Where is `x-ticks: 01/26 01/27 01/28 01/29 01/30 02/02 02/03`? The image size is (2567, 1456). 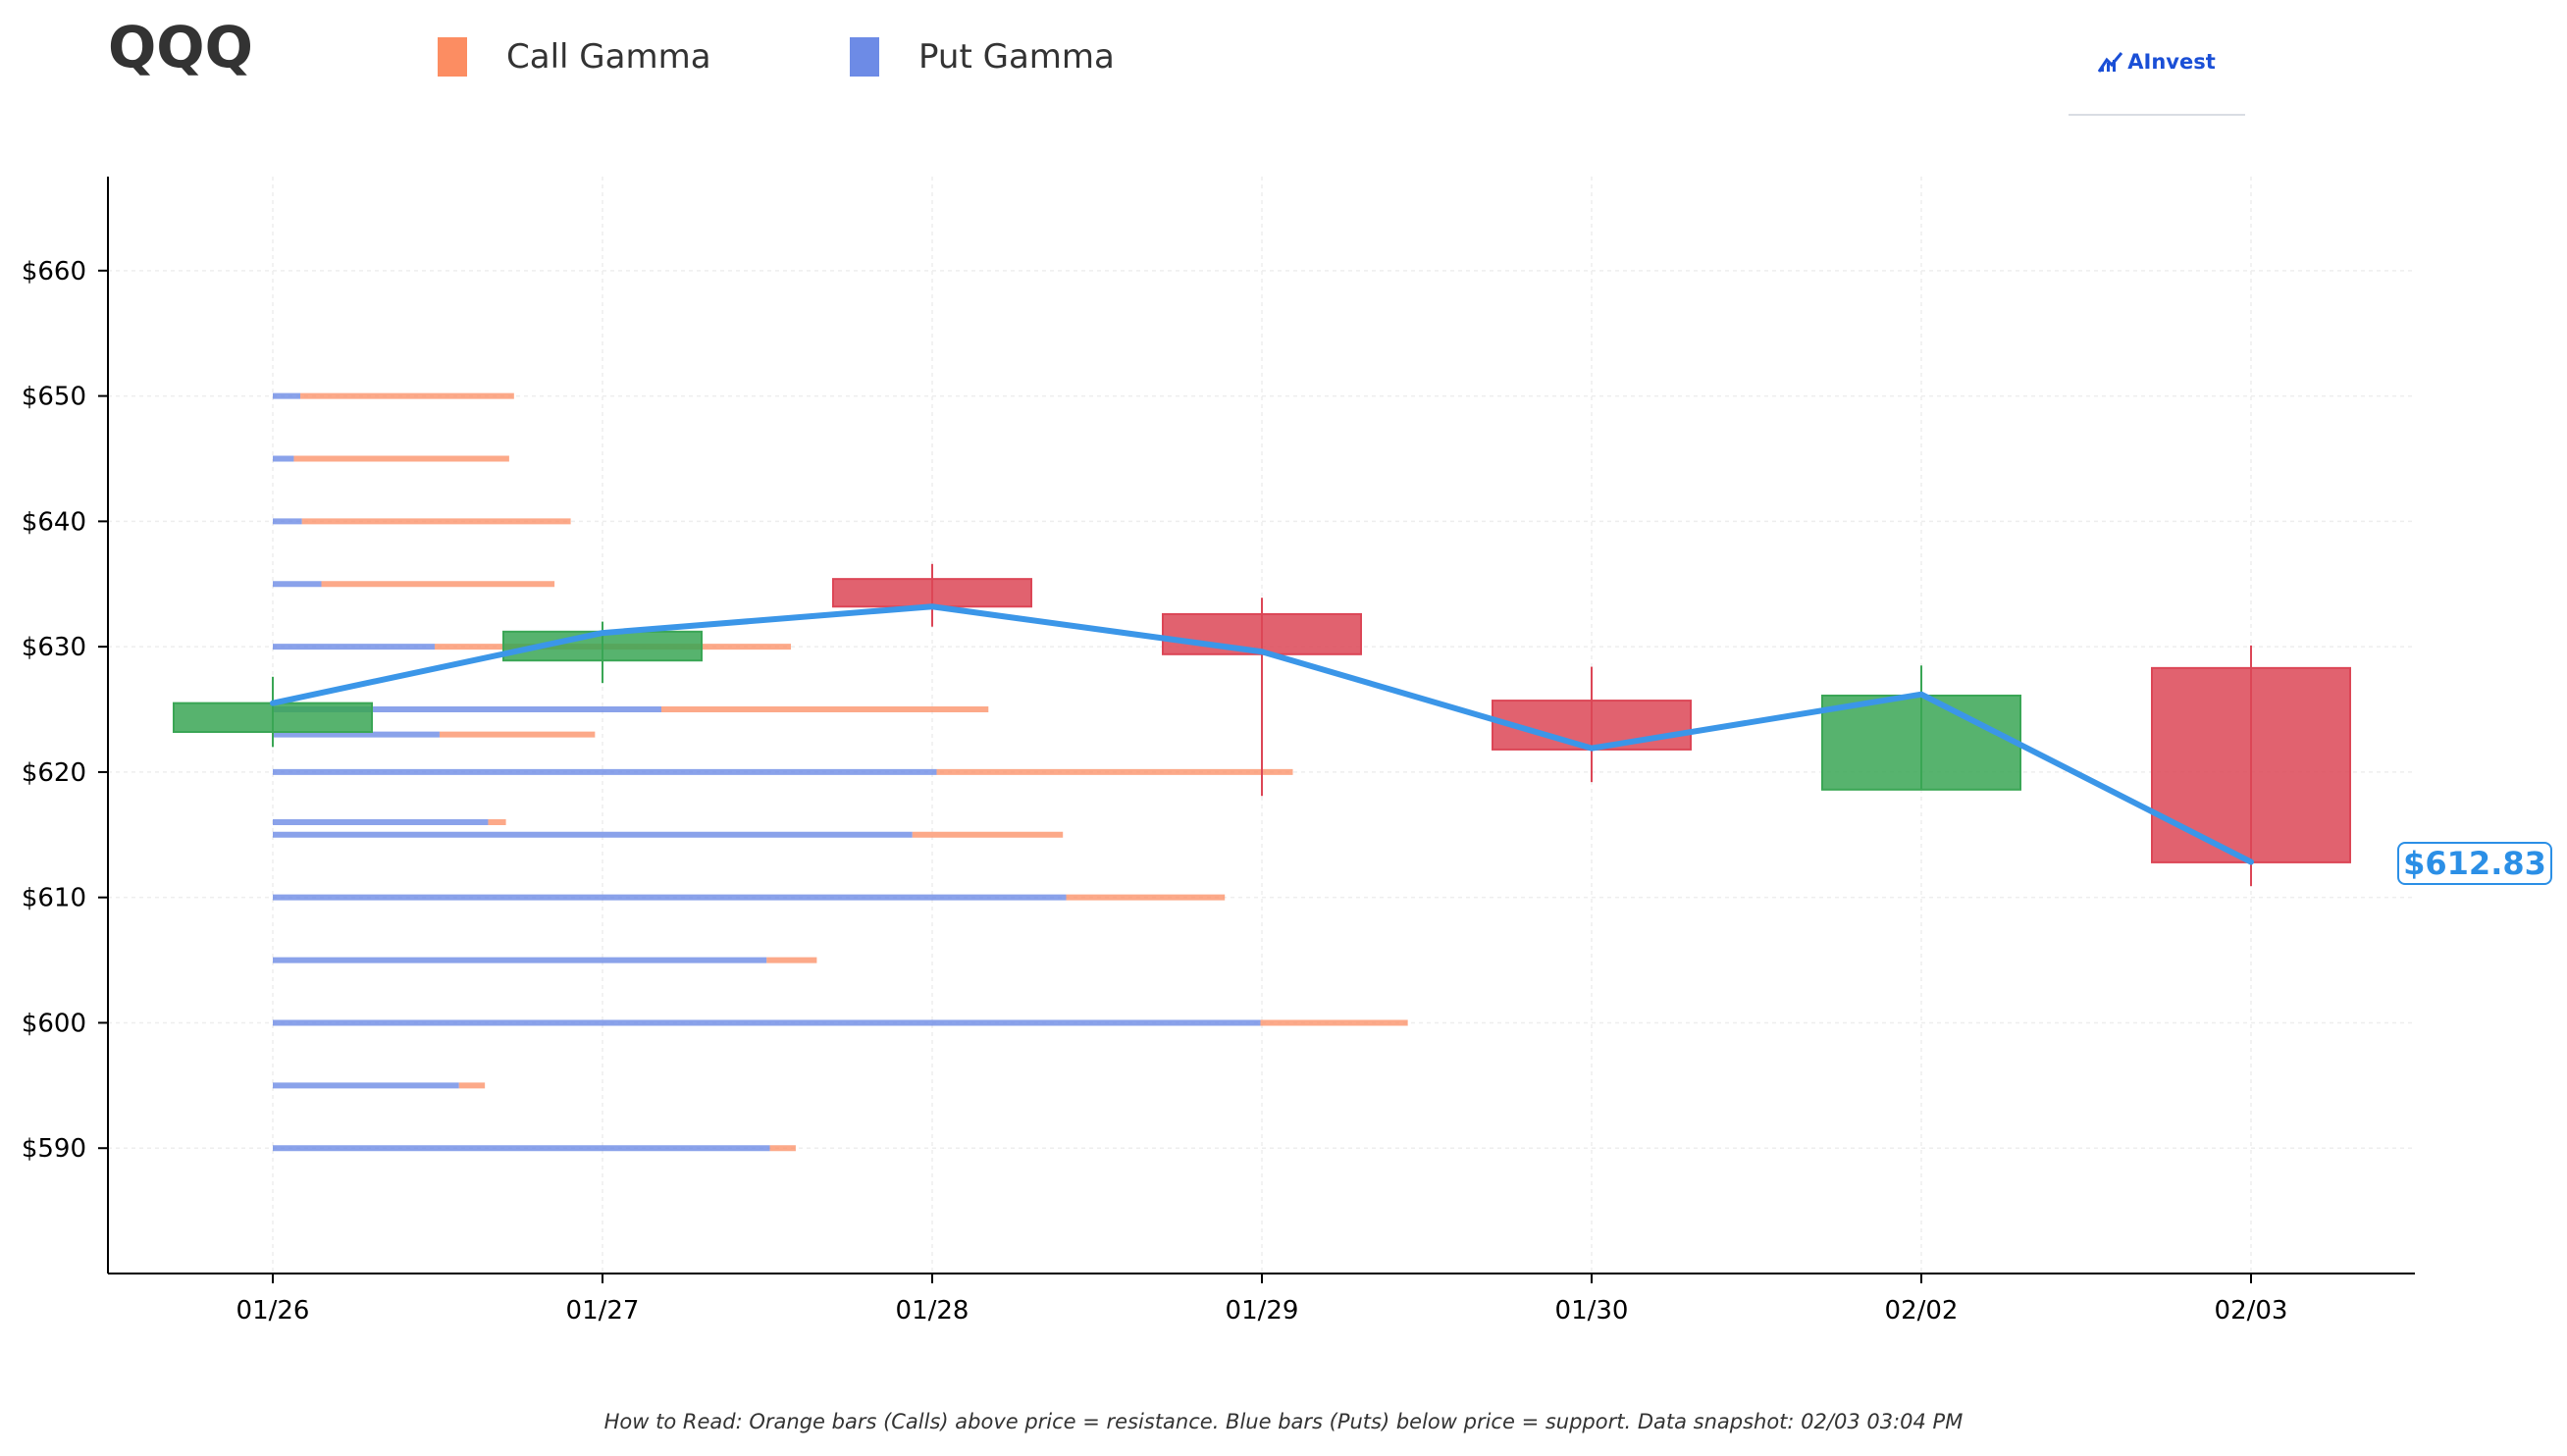 x-ticks: 01/26 01/27 01/28 01/29 01/30 02/02 02/03 is located at coordinates (1262, 1300).